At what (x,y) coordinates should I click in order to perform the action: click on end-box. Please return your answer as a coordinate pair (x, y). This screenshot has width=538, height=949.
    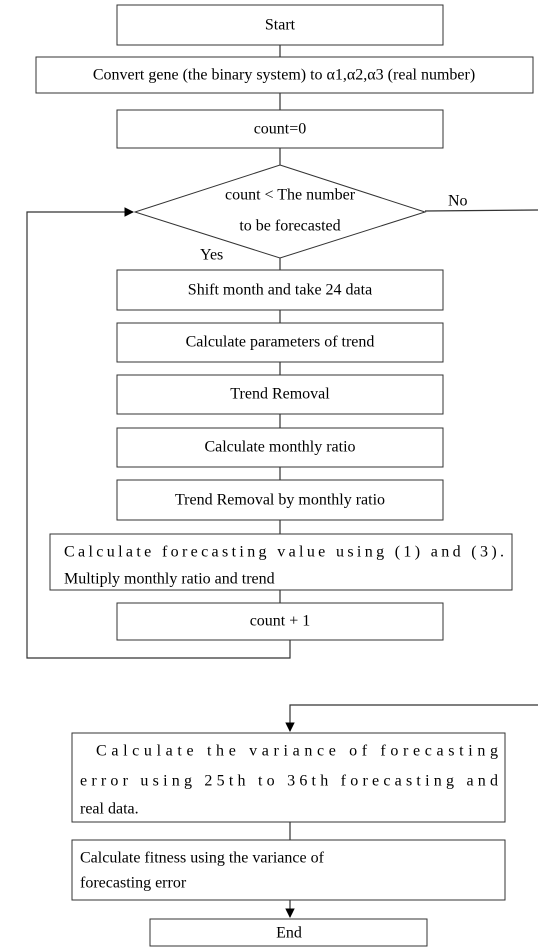
    Looking at the image, I should click on (288, 932).